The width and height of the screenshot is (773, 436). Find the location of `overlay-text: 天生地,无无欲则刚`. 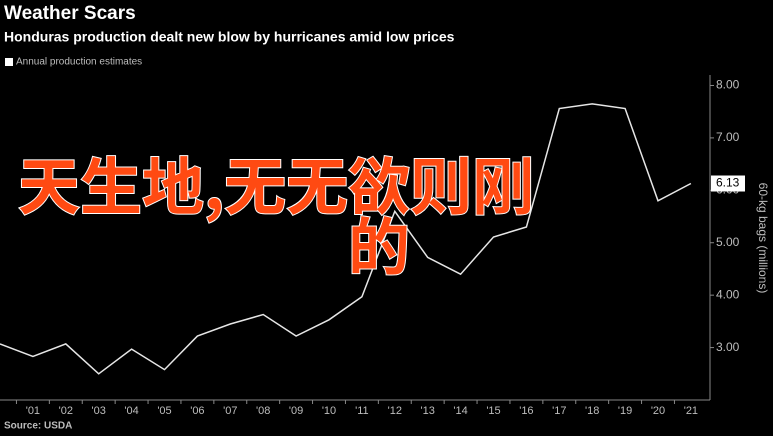

overlay-text: 天生地,无无欲则刚 is located at coordinates (276, 182).